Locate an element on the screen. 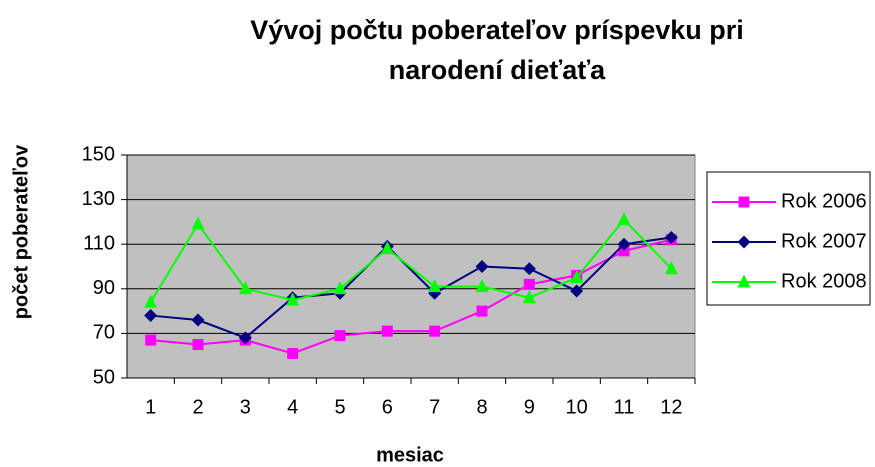 Image resolution: width=875 pixels, height=467 pixels. x-tick-label: 5 is located at coordinates (339, 407).